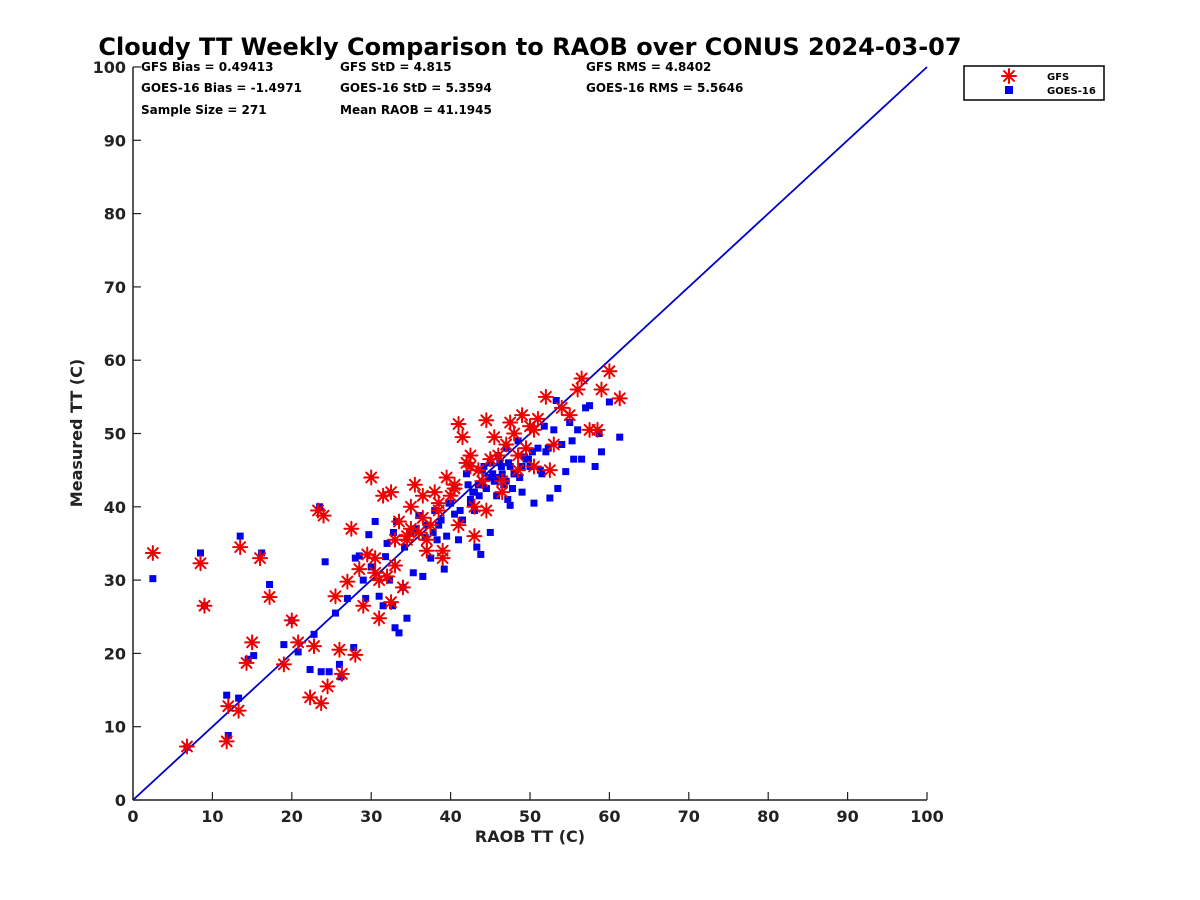  Describe the element at coordinates (648, 67) in the screenshot. I see `stat-gfs-rms: GFS RMS = 4.8402` at that location.